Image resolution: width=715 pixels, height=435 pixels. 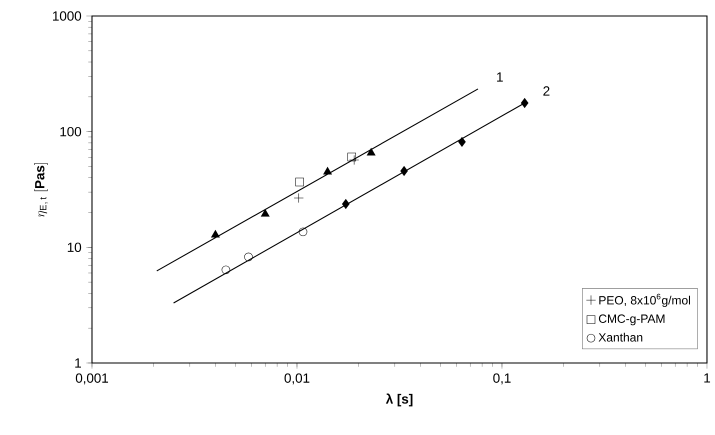 I want to click on x-tick-label: 0,1, so click(x=502, y=378).